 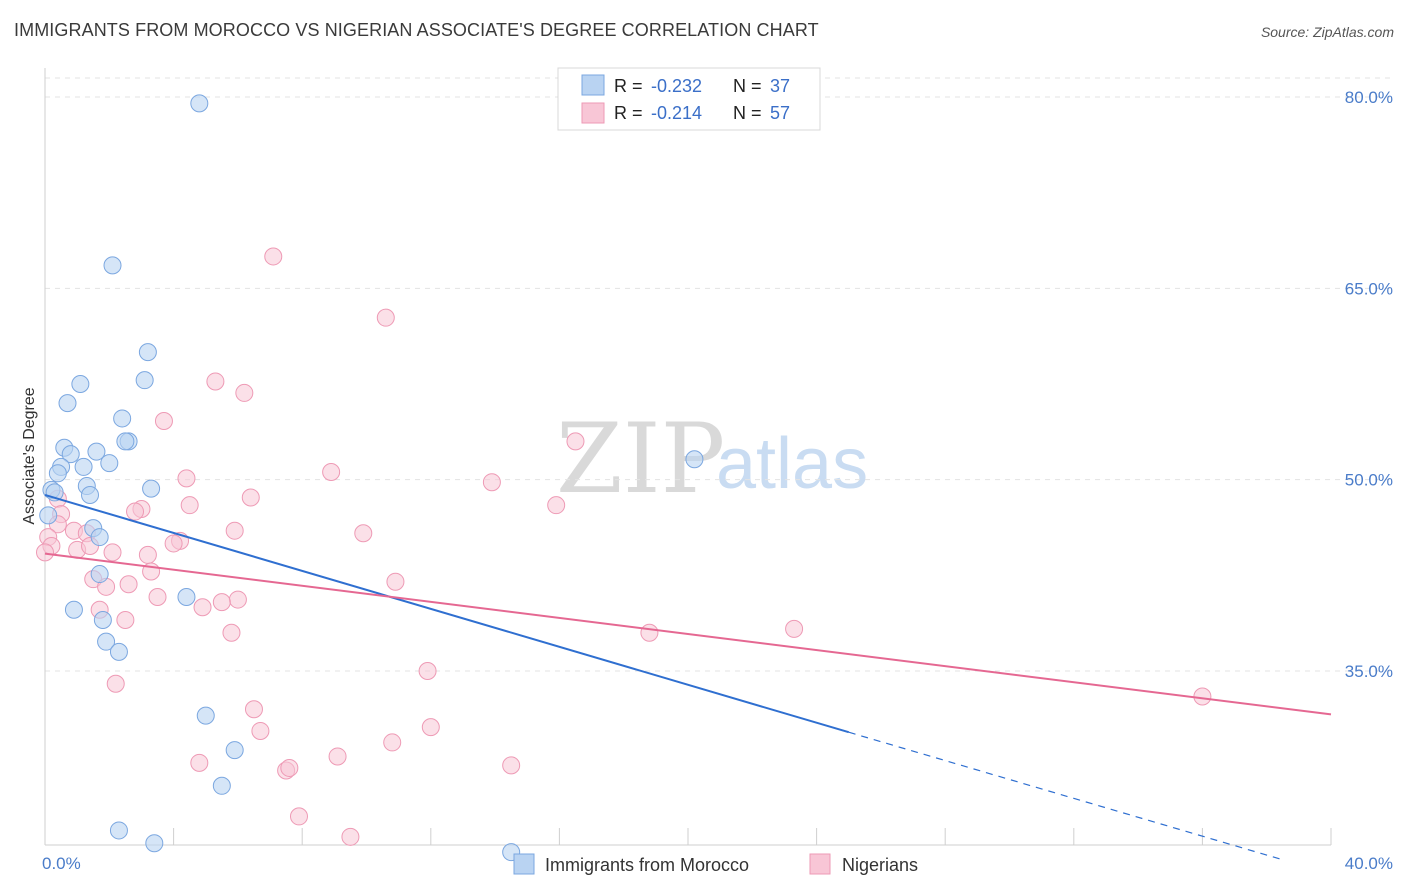 What do you see at coordinates (1065, 796) in the screenshot?
I see `trend-line-morocco-extrapolated` at bounding box center [1065, 796].